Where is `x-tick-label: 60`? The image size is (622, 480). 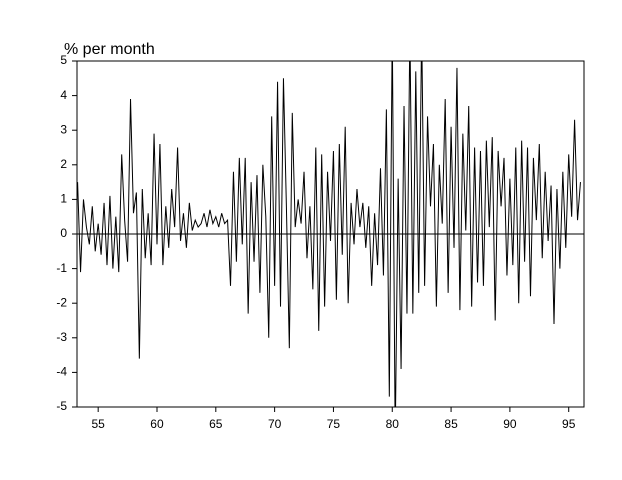
x-tick-label: 60 is located at coordinates (157, 424).